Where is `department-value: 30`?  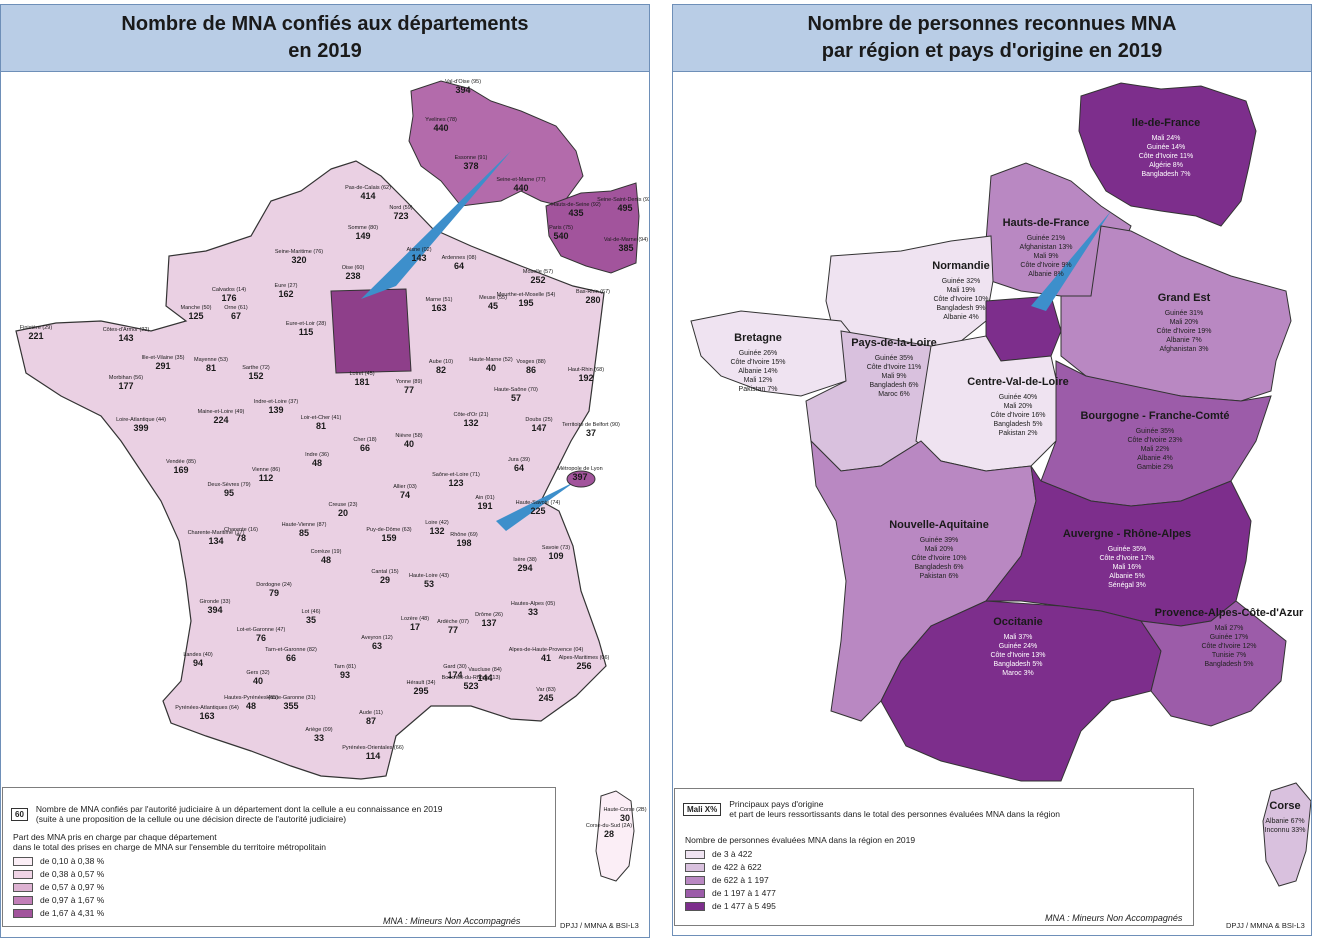
department-value: 30 is located at coordinates (625, 818).